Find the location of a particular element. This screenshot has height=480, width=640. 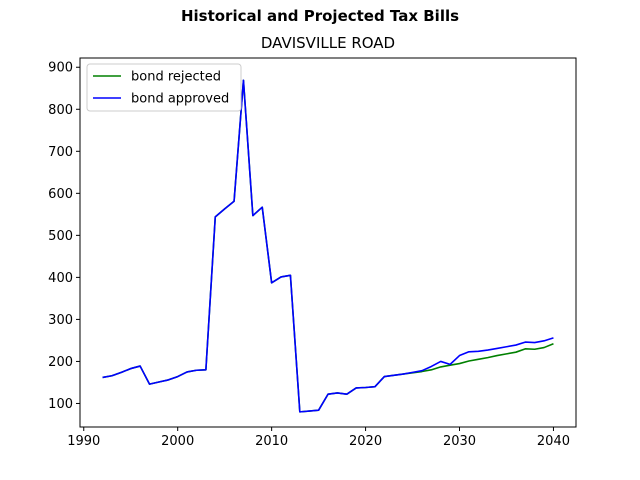

y-tick-label: 700 is located at coordinates (60, 152).